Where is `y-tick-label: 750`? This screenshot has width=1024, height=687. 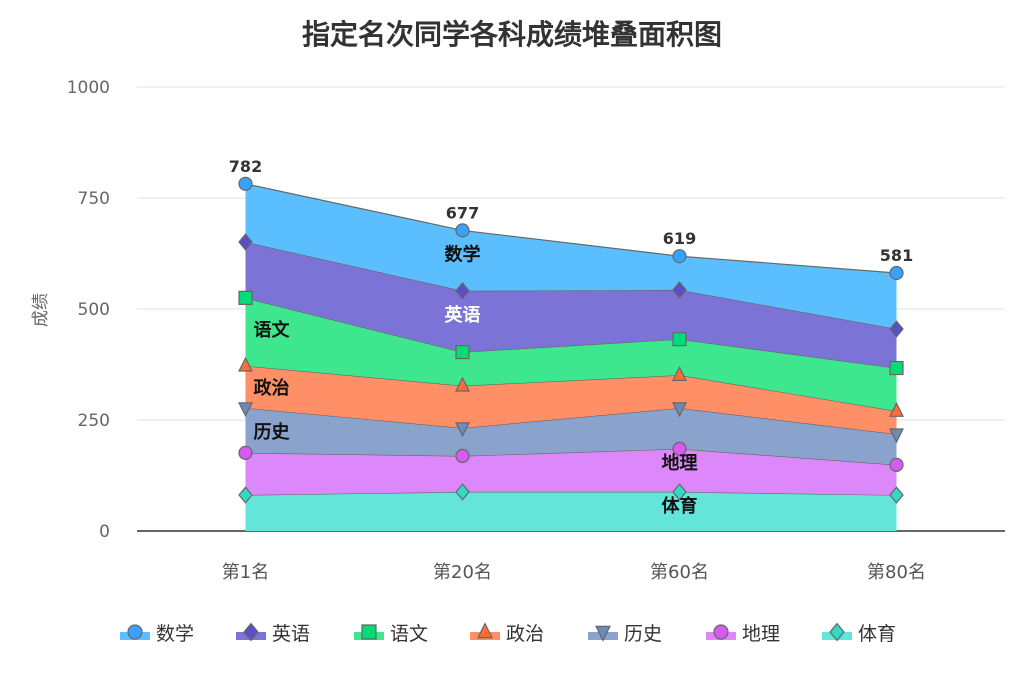 y-tick-label: 750 is located at coordinates (94, 199).